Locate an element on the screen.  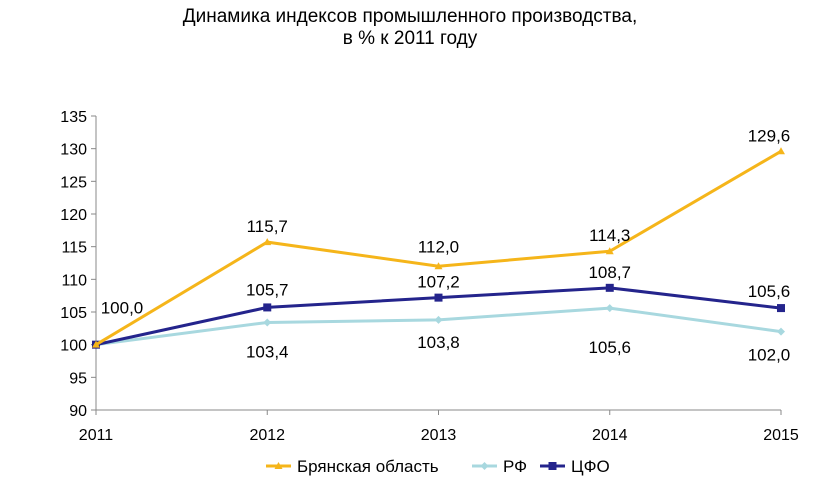
chart-title-line-2: в % к 2011 году is located at coordinates (410, 38).